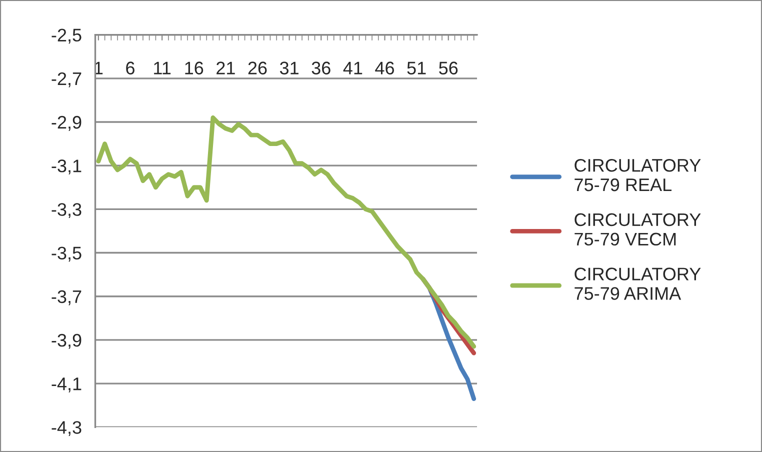 This screenshot has width=762, height=452. I want to click on y-tick-label: -4,3, so click(67, 428).